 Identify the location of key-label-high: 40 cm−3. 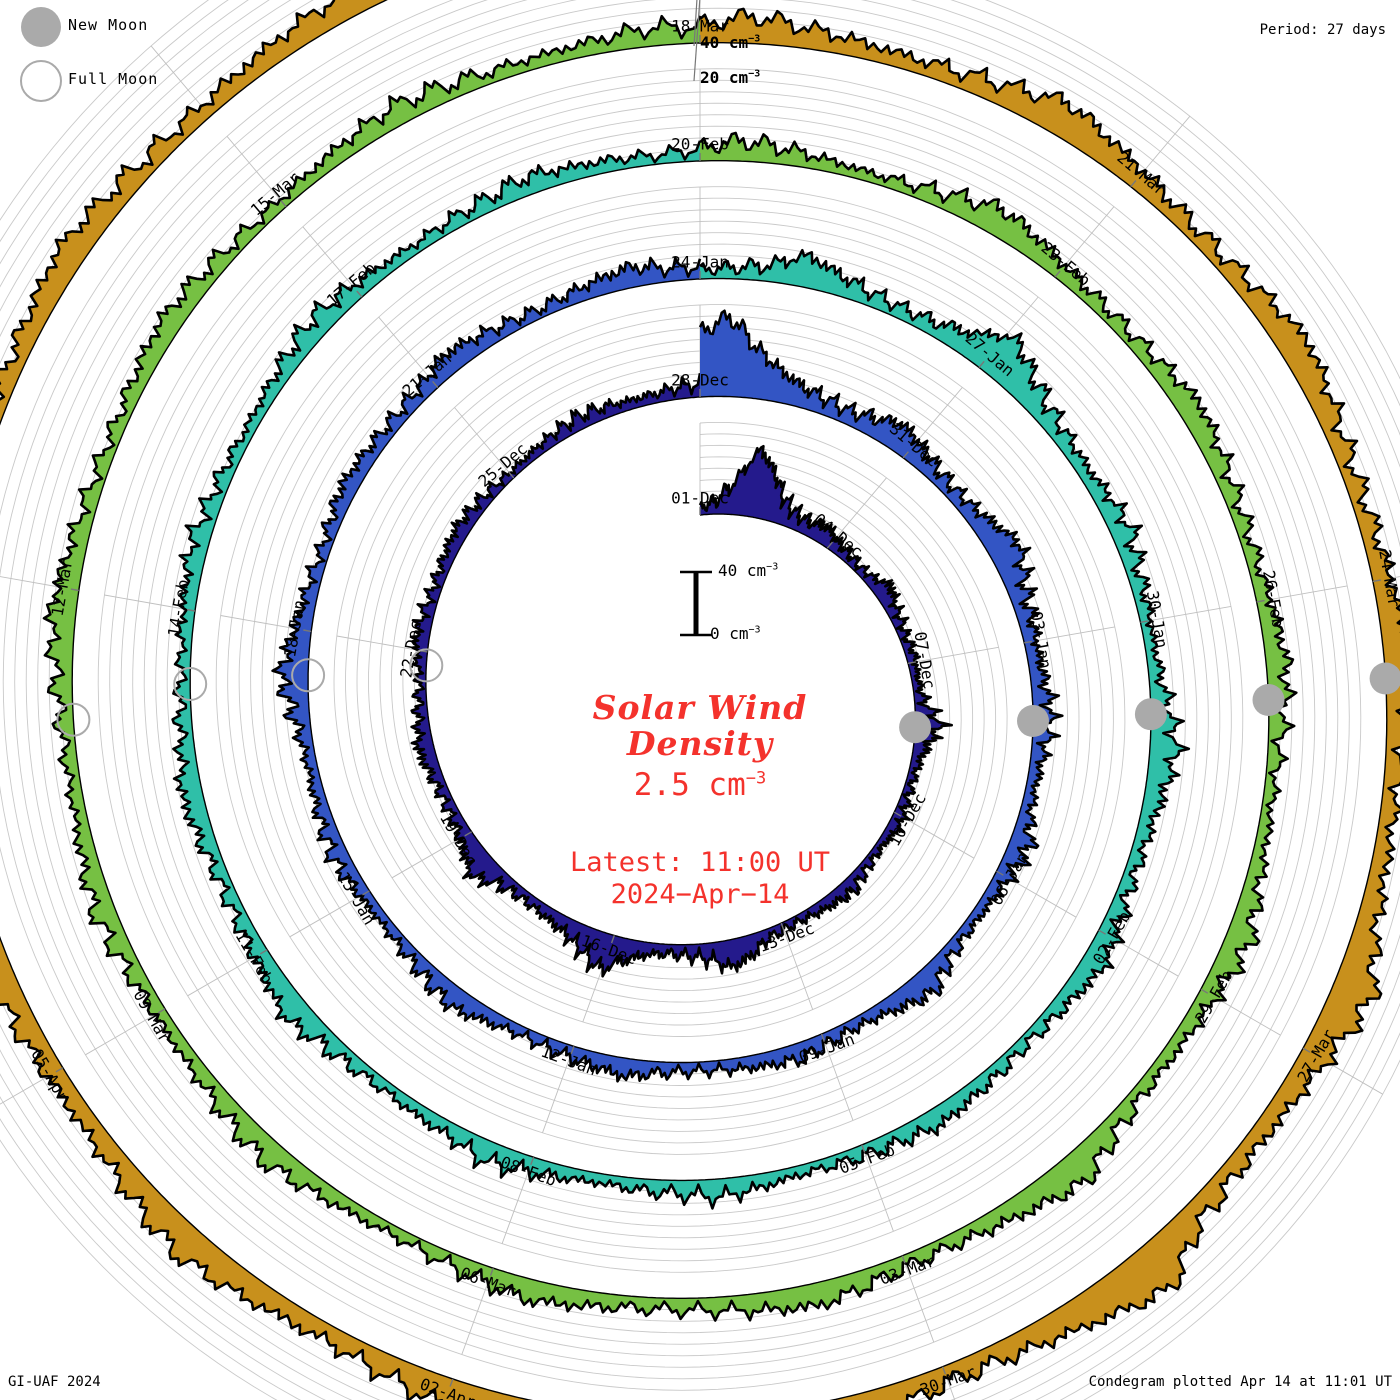
(748, 570).